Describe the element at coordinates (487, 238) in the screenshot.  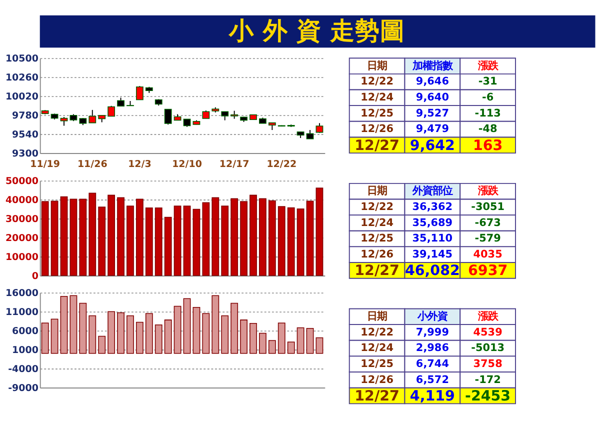
I see `text: -579` at that location.